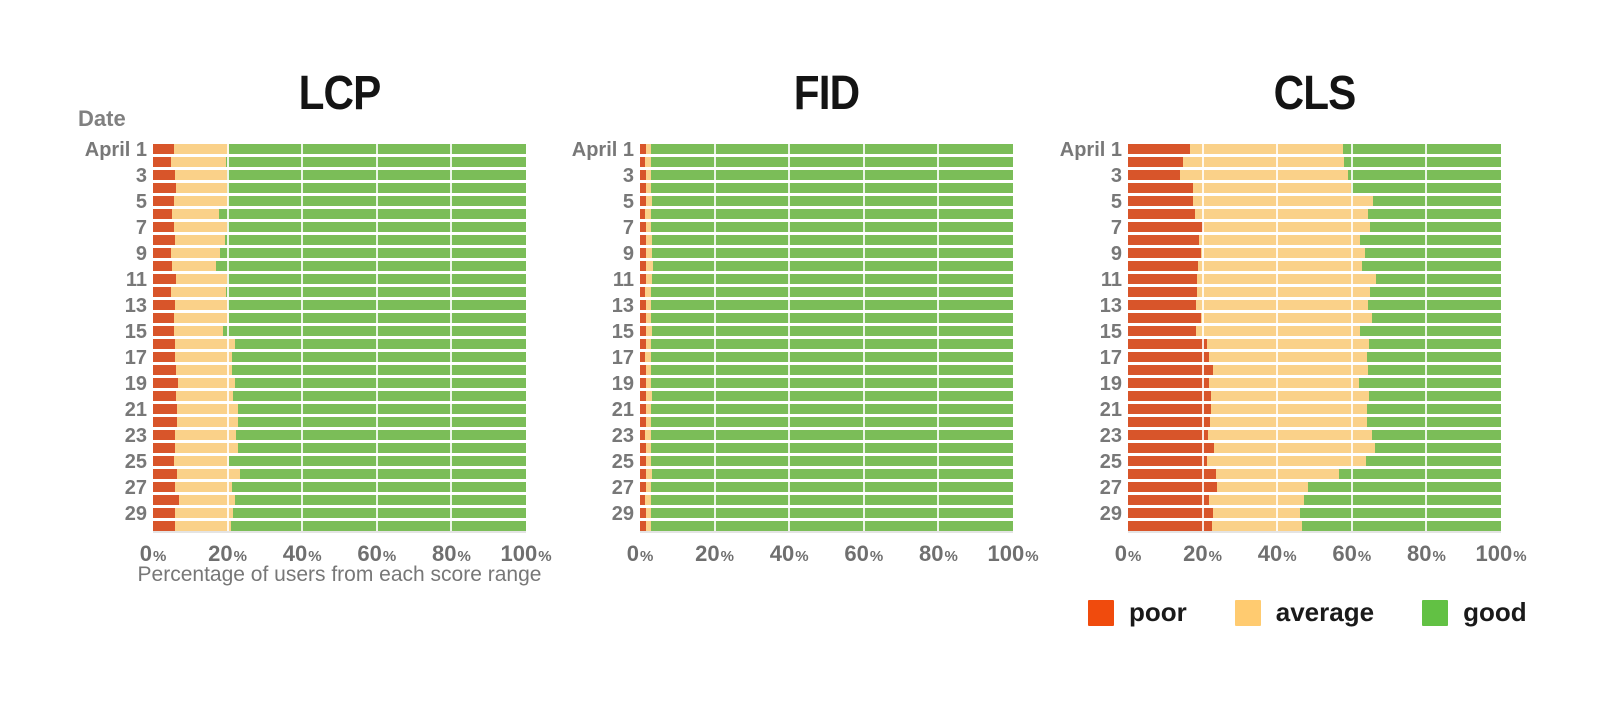 The width and height of the screenshot is (1600, 708). What do you see at coordinates (369, 553) in the screenshot?
I see `x-tick-number: 60` at bounding box center [369, 553].